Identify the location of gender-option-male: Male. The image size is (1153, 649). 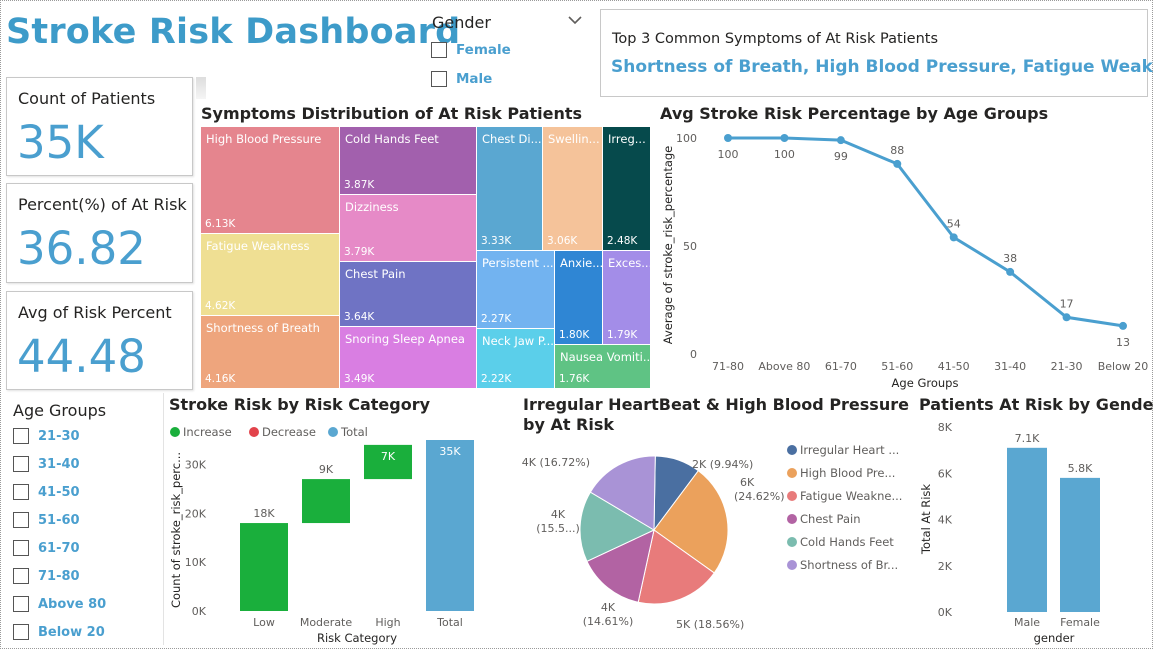
(461, 79).